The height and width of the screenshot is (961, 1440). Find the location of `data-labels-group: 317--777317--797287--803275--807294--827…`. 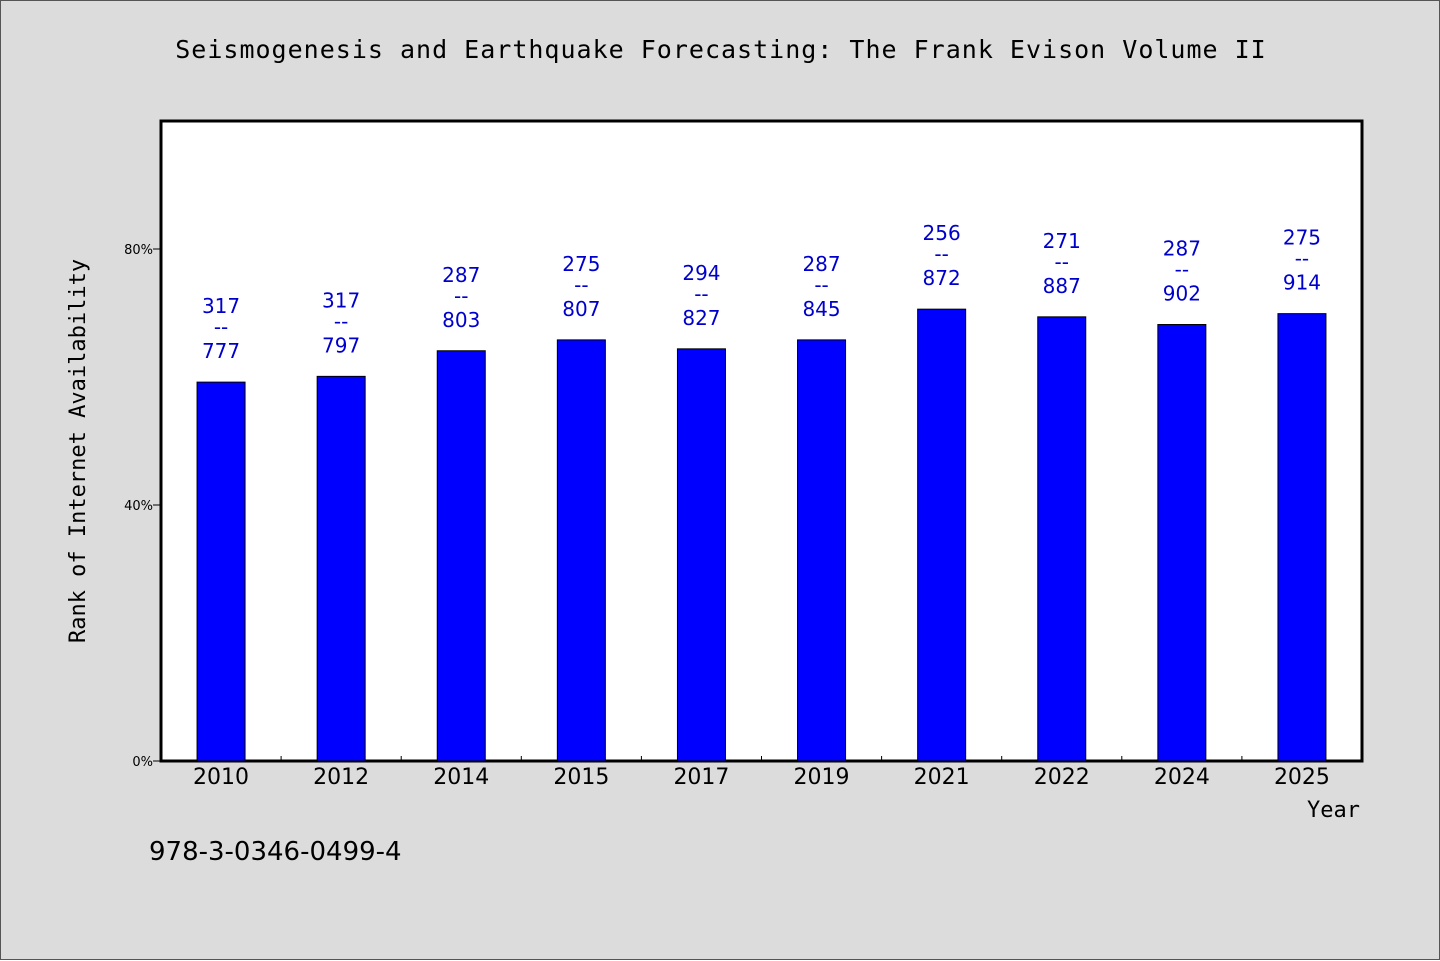

data-labels-group: 317--777317--797287--803275--807294--827… is located at coordinates (761, 292).